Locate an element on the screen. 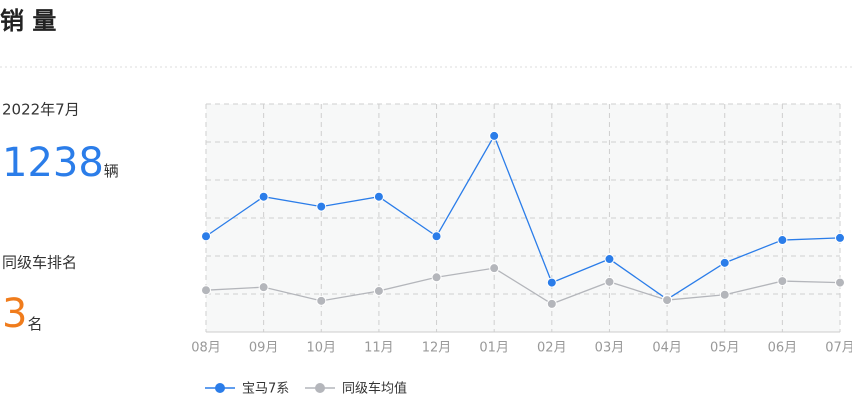  sales: 1238辆 is located at coordinates (60, 163).